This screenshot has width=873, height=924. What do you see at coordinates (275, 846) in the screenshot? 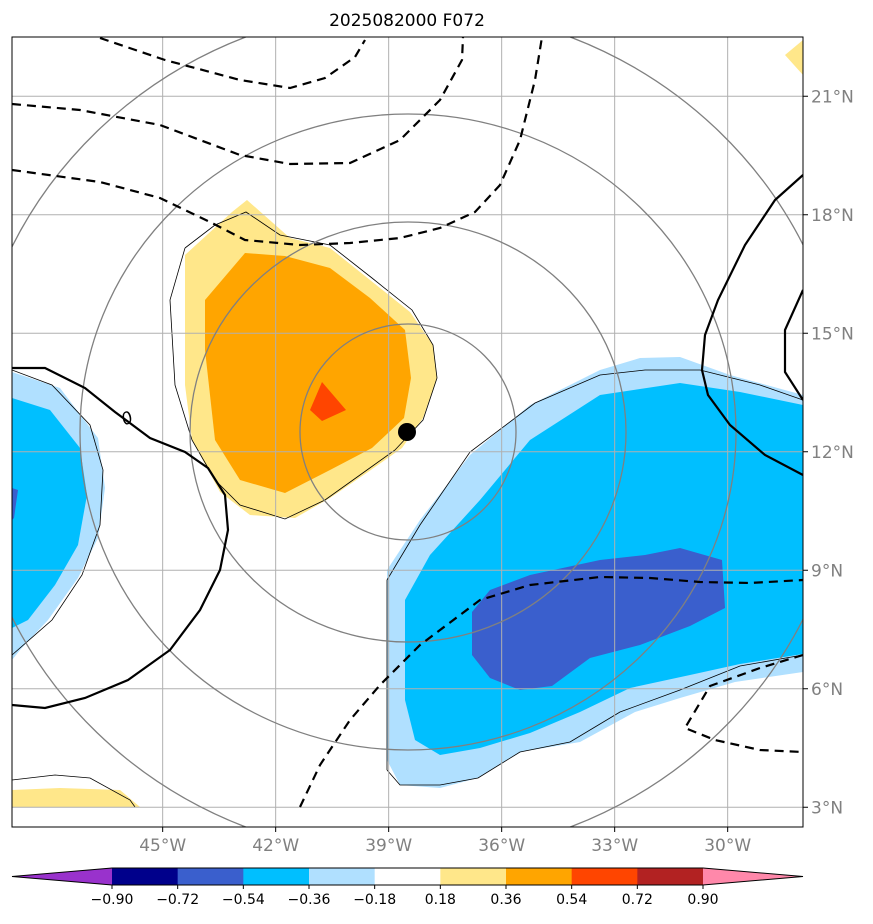
I see `longitude-tick-label: 42°W` at bounding box center [275, 846].